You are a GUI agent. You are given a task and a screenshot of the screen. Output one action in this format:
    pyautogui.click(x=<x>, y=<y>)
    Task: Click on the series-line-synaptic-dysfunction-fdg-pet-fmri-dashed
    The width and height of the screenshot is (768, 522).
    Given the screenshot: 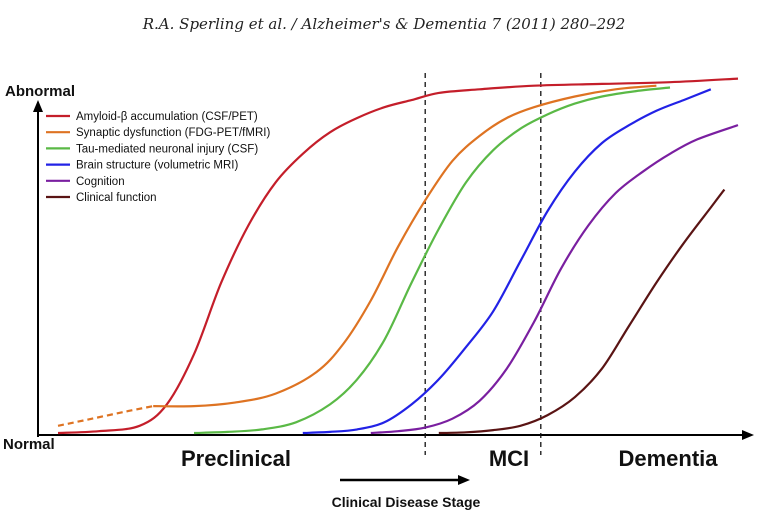 What is the action you would take?
    pyautogui.click(x=105, y=416)
    